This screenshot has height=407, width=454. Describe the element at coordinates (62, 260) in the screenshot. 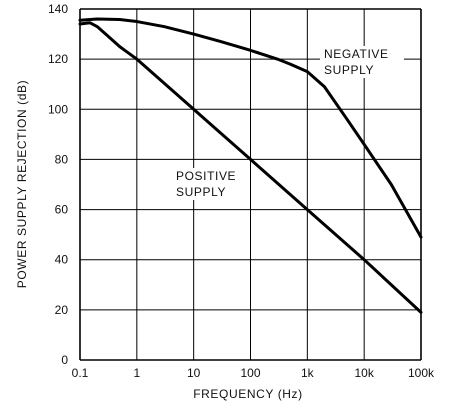

I see `y-tick-label: 40` at that location.